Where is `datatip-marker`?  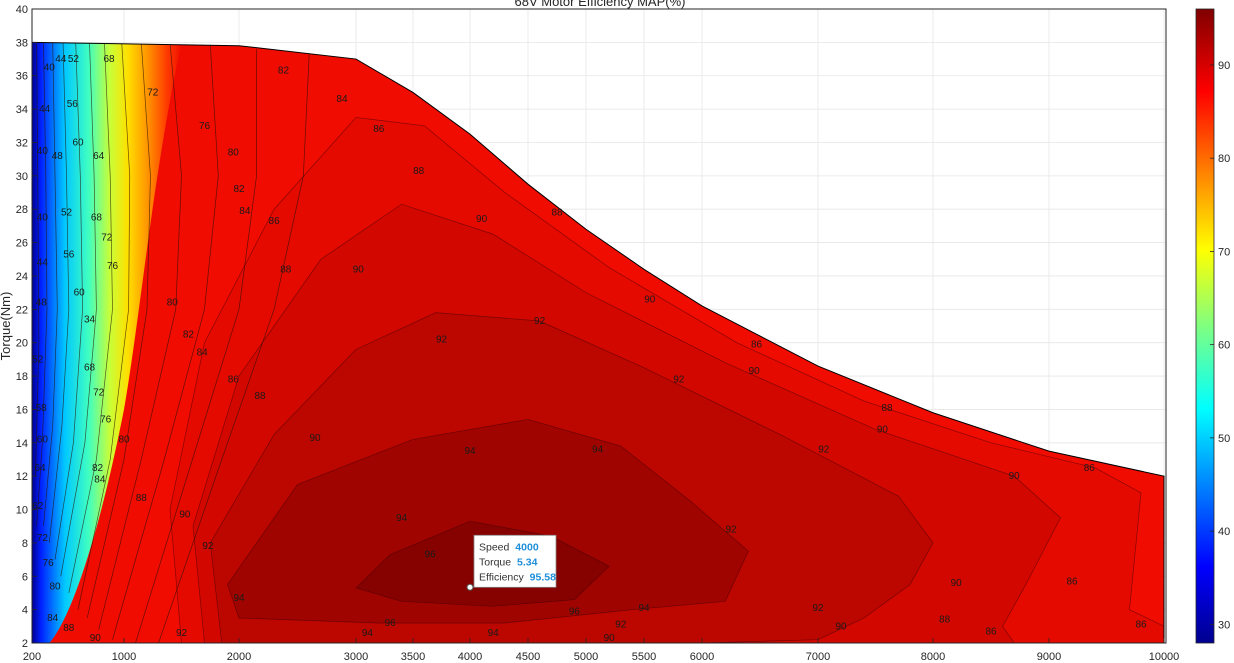 datatip-marker is located at coordinates (470, 587).